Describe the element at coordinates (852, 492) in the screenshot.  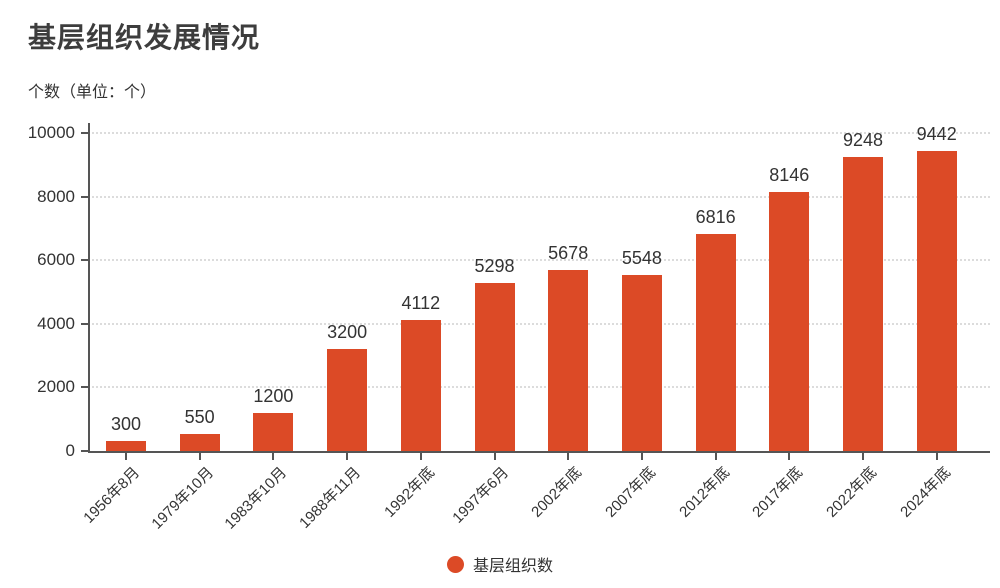
I see `x-axis-tick-label: 2022年底` at that location.